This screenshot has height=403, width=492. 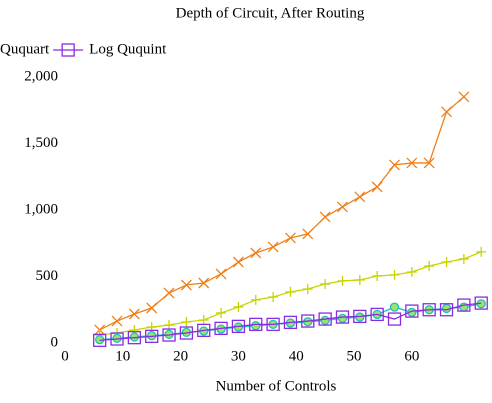 What do you see at coordinates (180, 356) in the screenshot?
I see `x-tick-label: 20` at bounding box center [180, 356].